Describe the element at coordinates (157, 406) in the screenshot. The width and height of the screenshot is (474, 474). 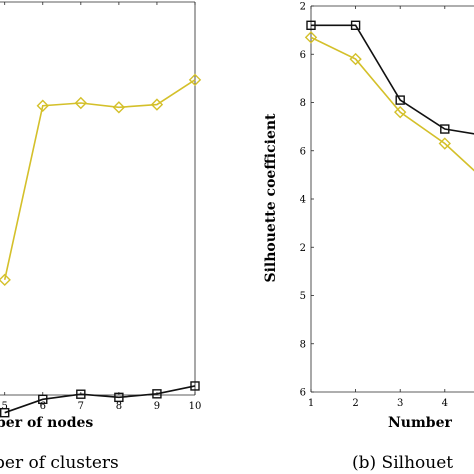
I see `panel-a-x-tick-label: 9` at that location.